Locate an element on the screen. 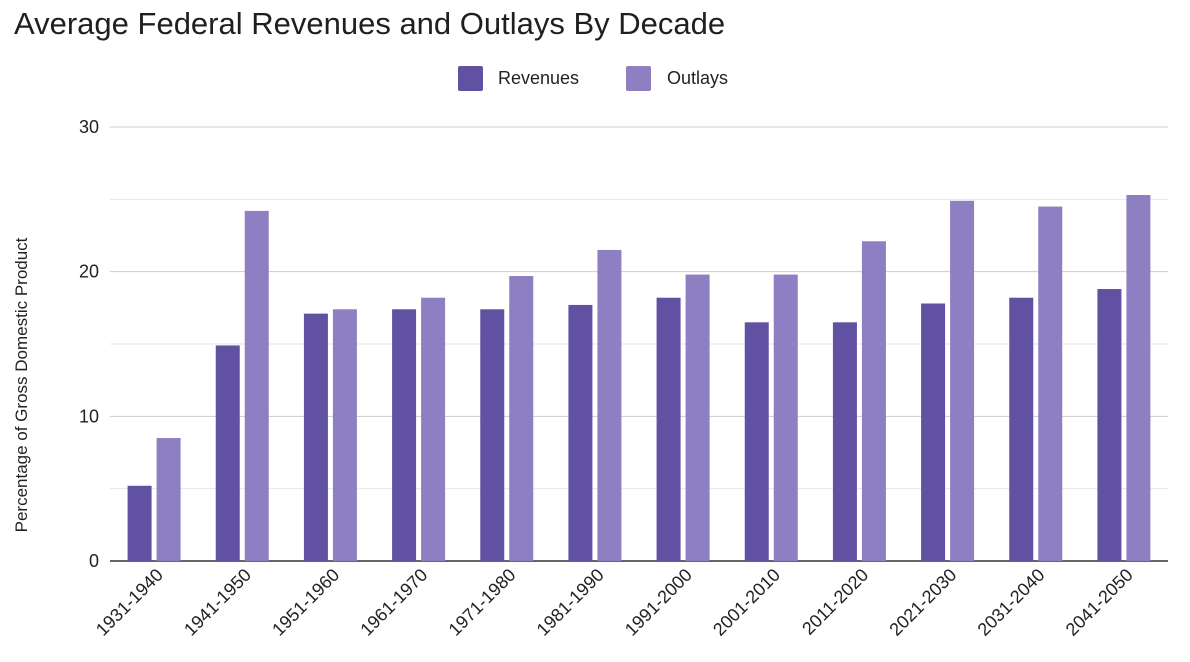 Image resolution: width=1190 pixels, height=662 pixels. bar-outlays-2001-2010 is located at coordinates (785, 417).